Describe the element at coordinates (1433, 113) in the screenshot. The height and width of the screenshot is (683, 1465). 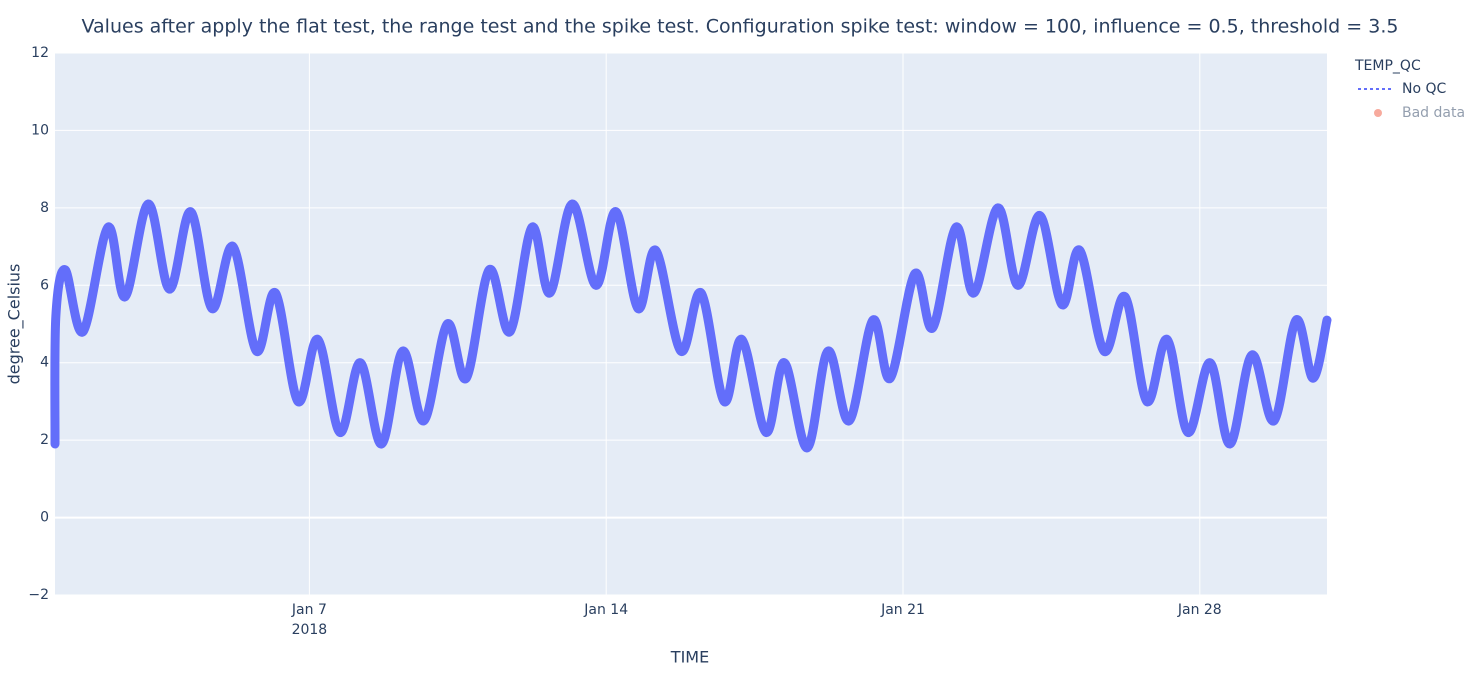
I see `legend-label: Bad data` at that location.